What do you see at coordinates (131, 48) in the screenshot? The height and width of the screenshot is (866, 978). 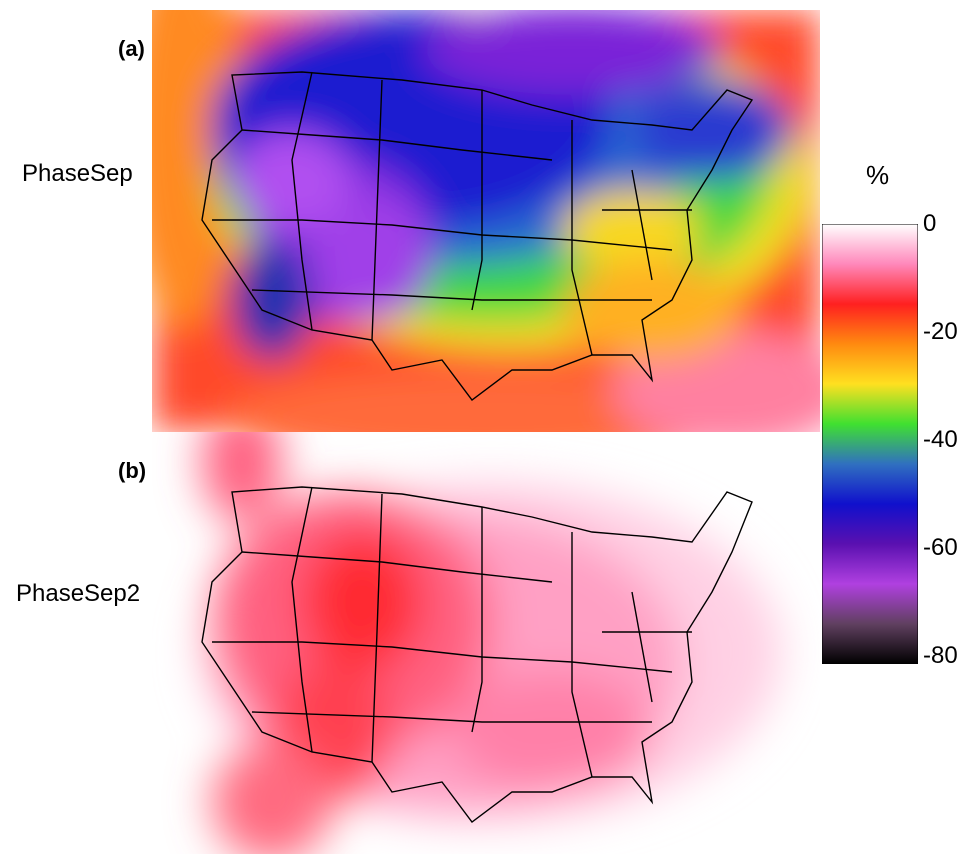 I see `panel-a-tag: (a)` at bounding box center [131, 48].